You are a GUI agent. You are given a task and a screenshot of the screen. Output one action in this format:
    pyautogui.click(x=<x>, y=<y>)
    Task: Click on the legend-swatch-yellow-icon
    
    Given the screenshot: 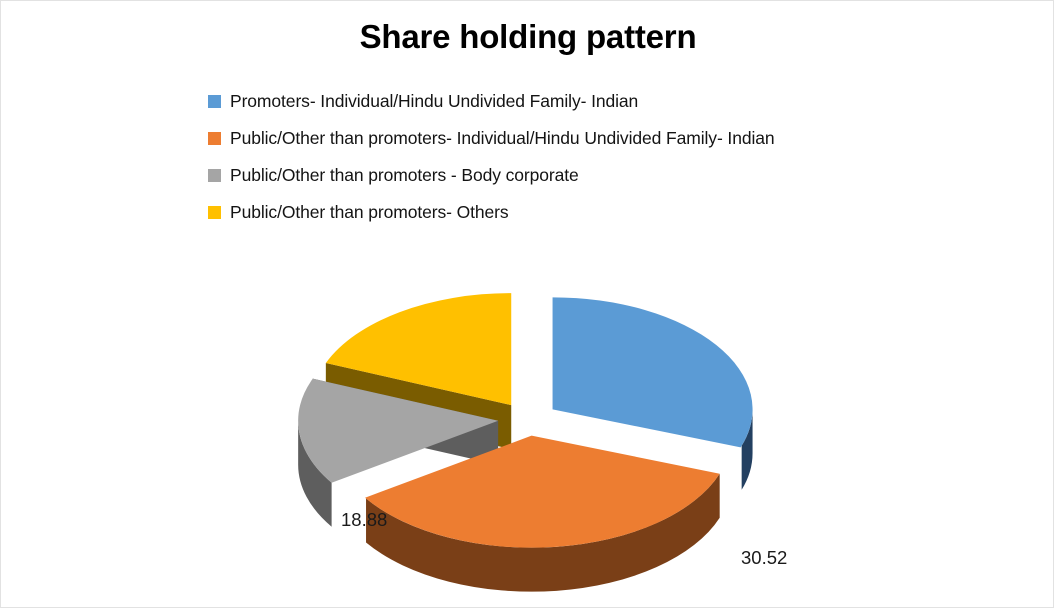 What is the action you would take?
    pyautogui.click(x=214, y=212)
    